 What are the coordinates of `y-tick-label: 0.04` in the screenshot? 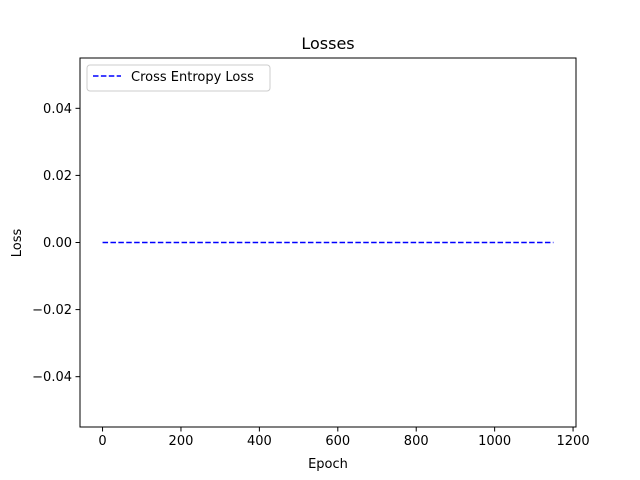 It's located at (57, 109).